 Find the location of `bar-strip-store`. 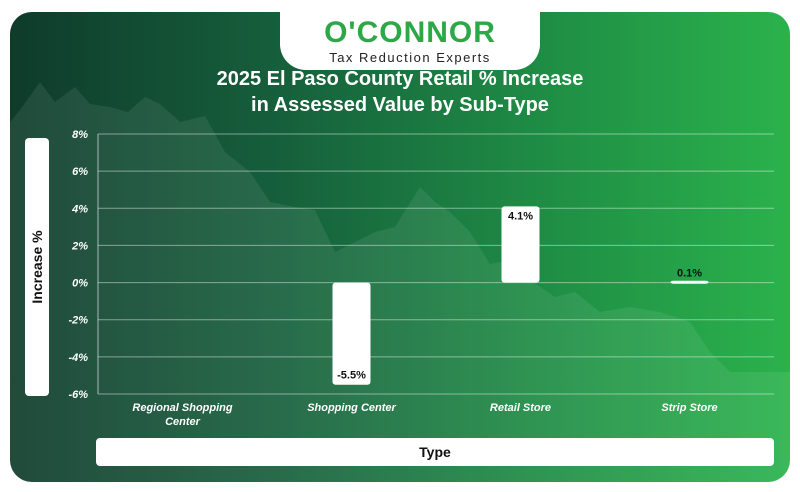

bar-strip-store is located at coordinates (689, 282).